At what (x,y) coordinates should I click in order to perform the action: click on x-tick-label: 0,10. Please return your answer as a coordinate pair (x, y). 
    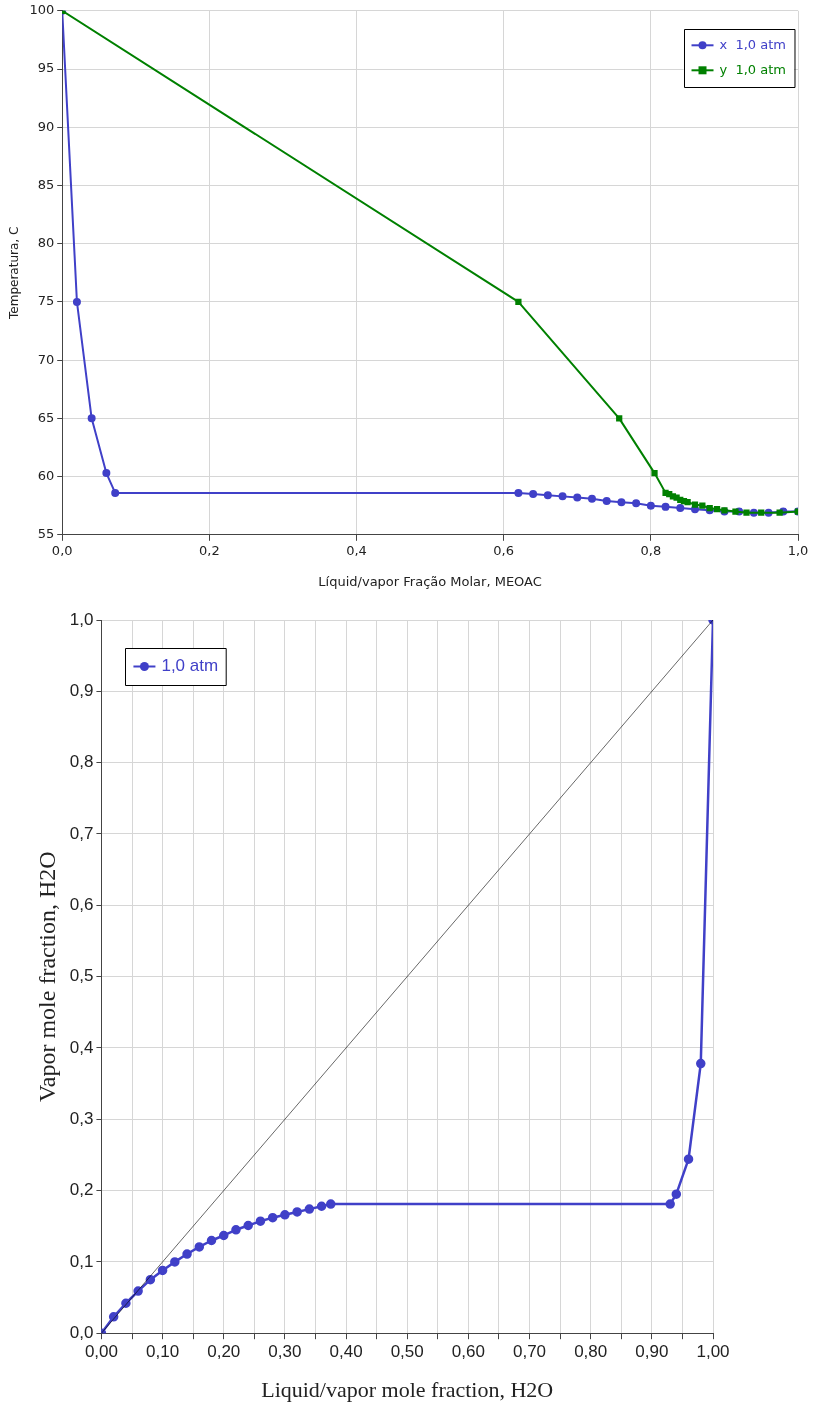
    Looking at the image, I should click on (163, 1352).